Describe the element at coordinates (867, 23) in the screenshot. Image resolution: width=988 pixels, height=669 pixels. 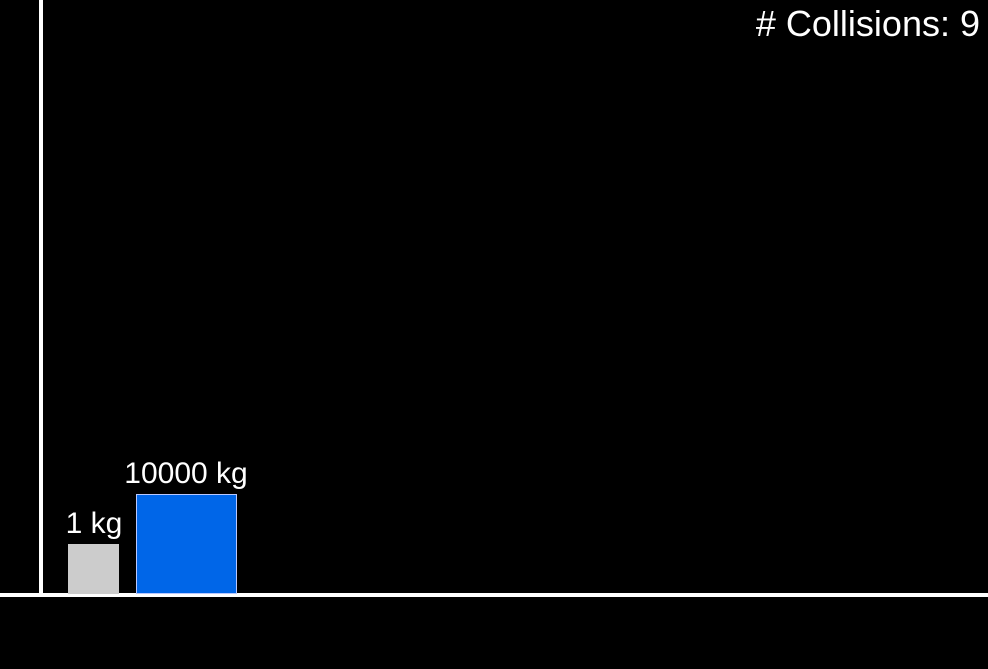
I see `collision-counter: # Collisions: 9` at that location.